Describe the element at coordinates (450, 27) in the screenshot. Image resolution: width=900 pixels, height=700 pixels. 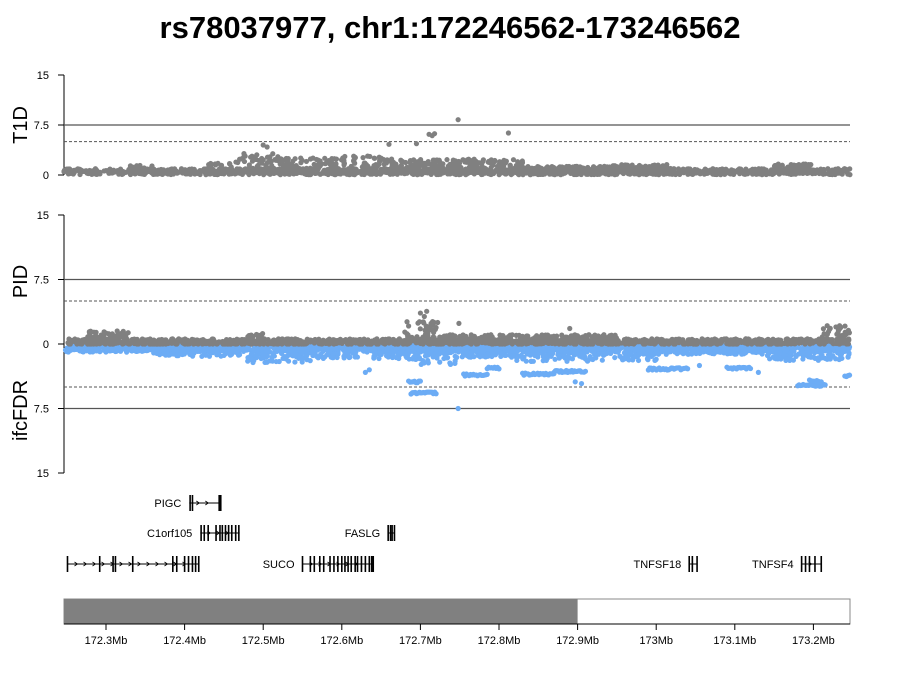
I see `chart-title: rs78037977, chr1:172246562-173246562` at that location.